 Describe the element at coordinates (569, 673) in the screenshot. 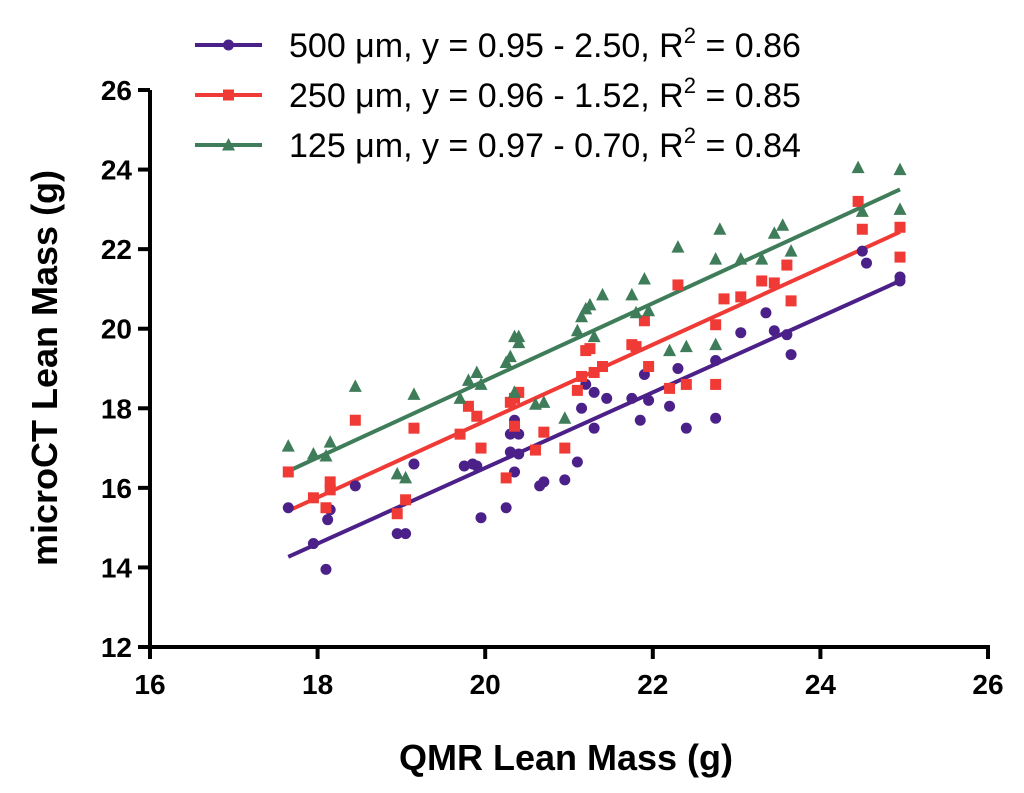

I see `x-axis-ticks: 16 18 20 22 24 26` at that location.